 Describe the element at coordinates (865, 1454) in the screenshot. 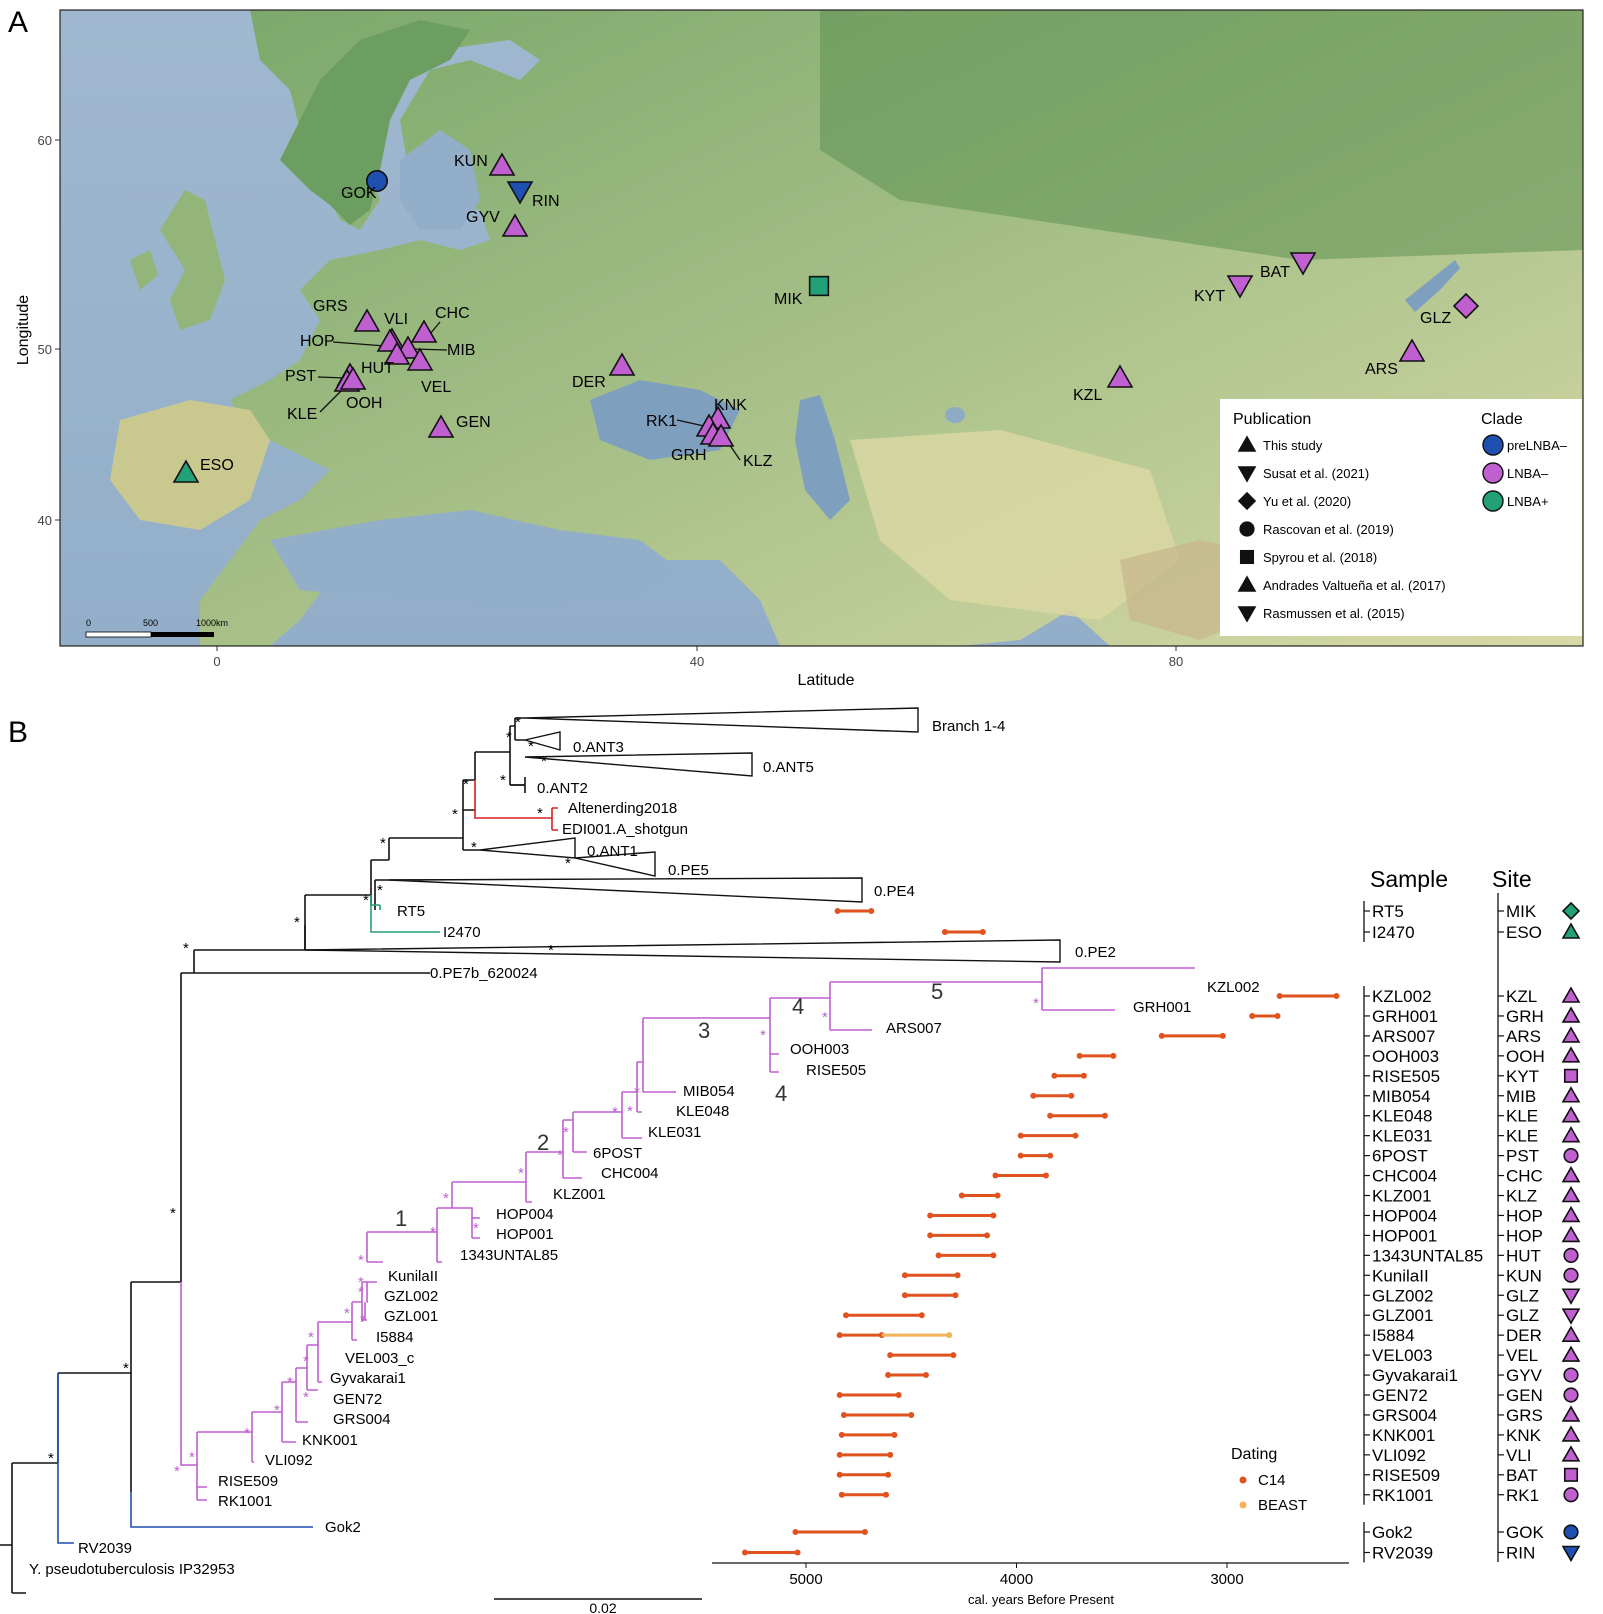

I see `dating-range-vli092` at that location.